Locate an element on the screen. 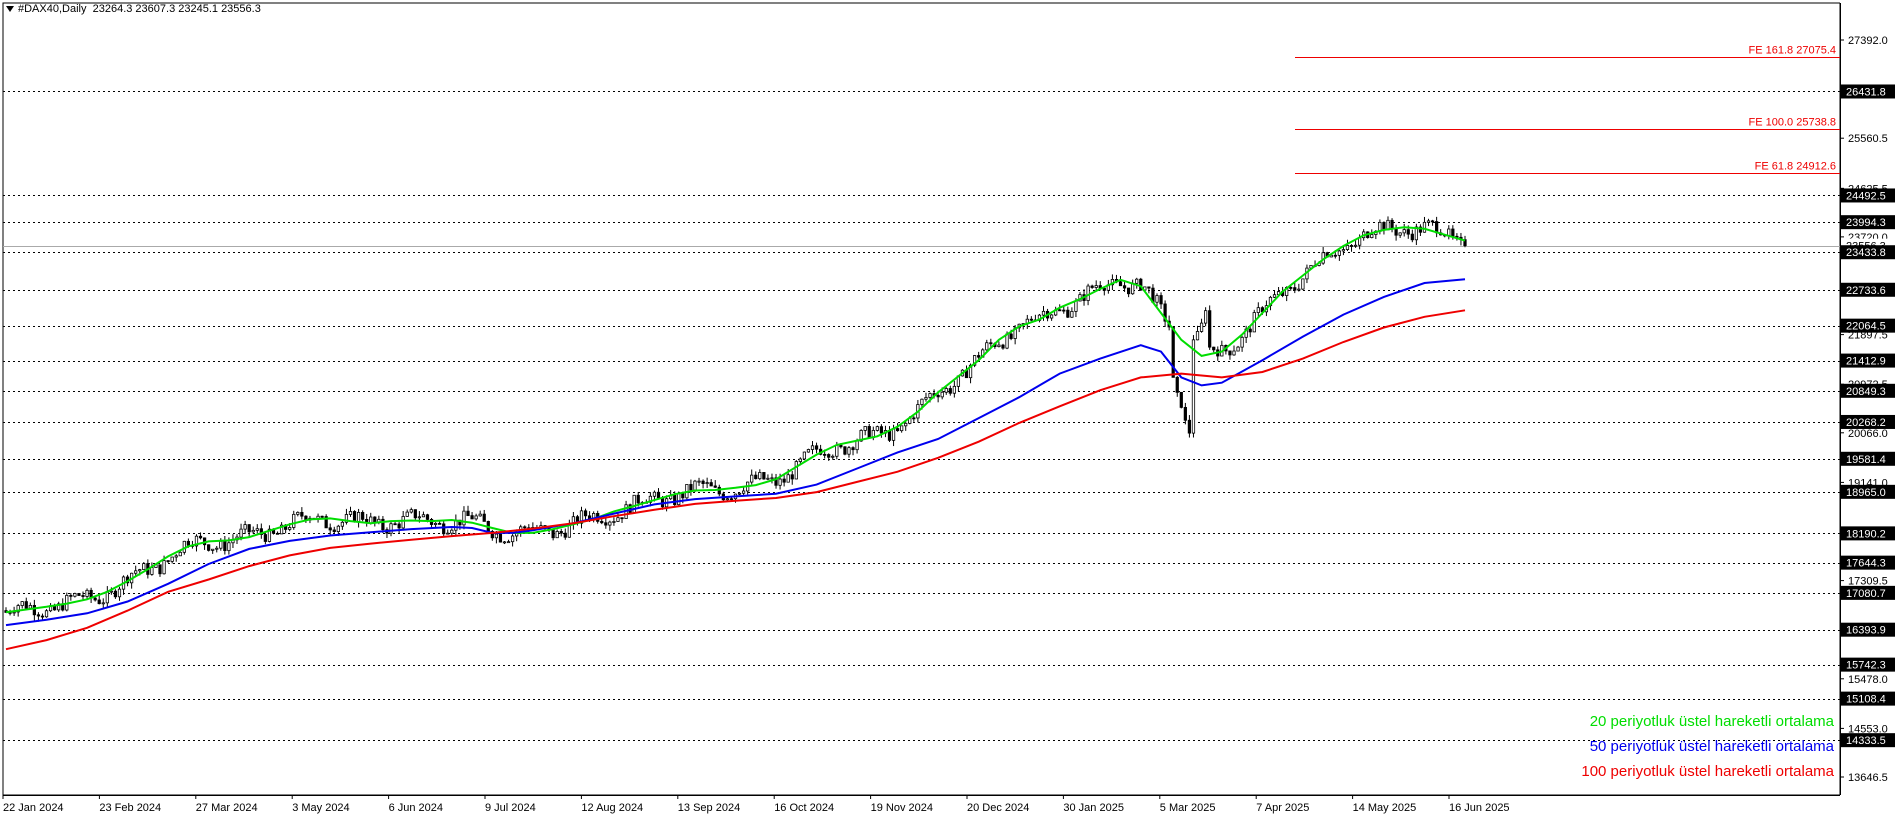 Image resolution: width=1896 pixels, height=820 pixels. price-label: 23433.8 is located at coordinates (1866, 253).